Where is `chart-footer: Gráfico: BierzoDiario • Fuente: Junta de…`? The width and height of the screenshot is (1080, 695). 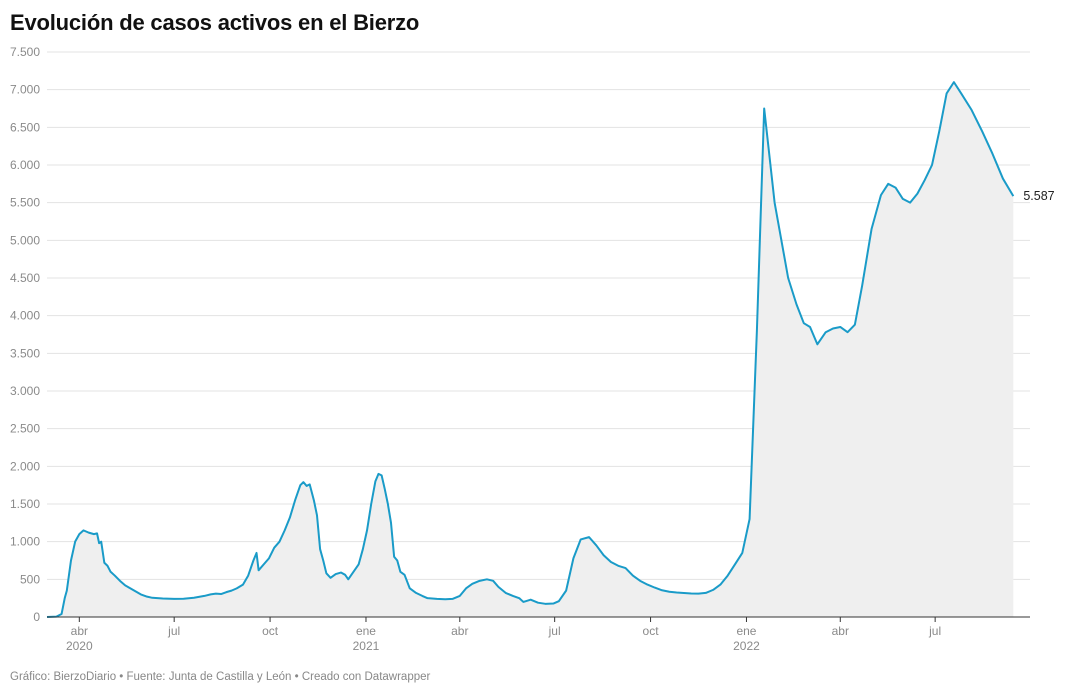 chart-footer: Gráfico: BierzoDiario • Fuente: Junta de… is located at coordinates (220, 677).